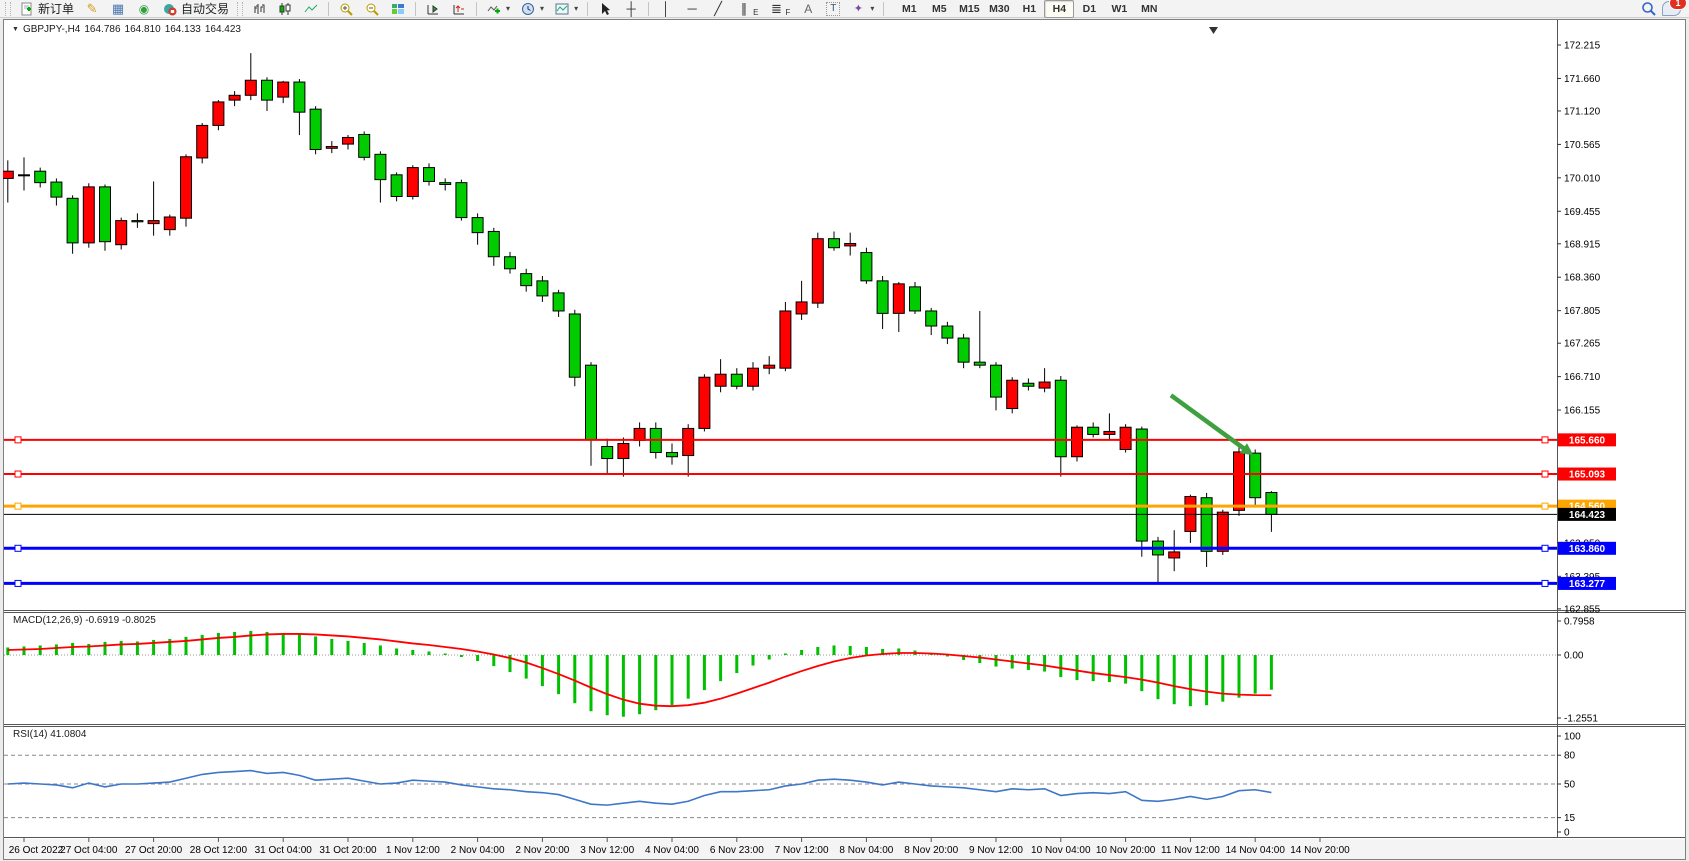  Describe the element at coordinates (666, 9) in the screenshot. I see `vertical-line-tool-button: │` at that location.